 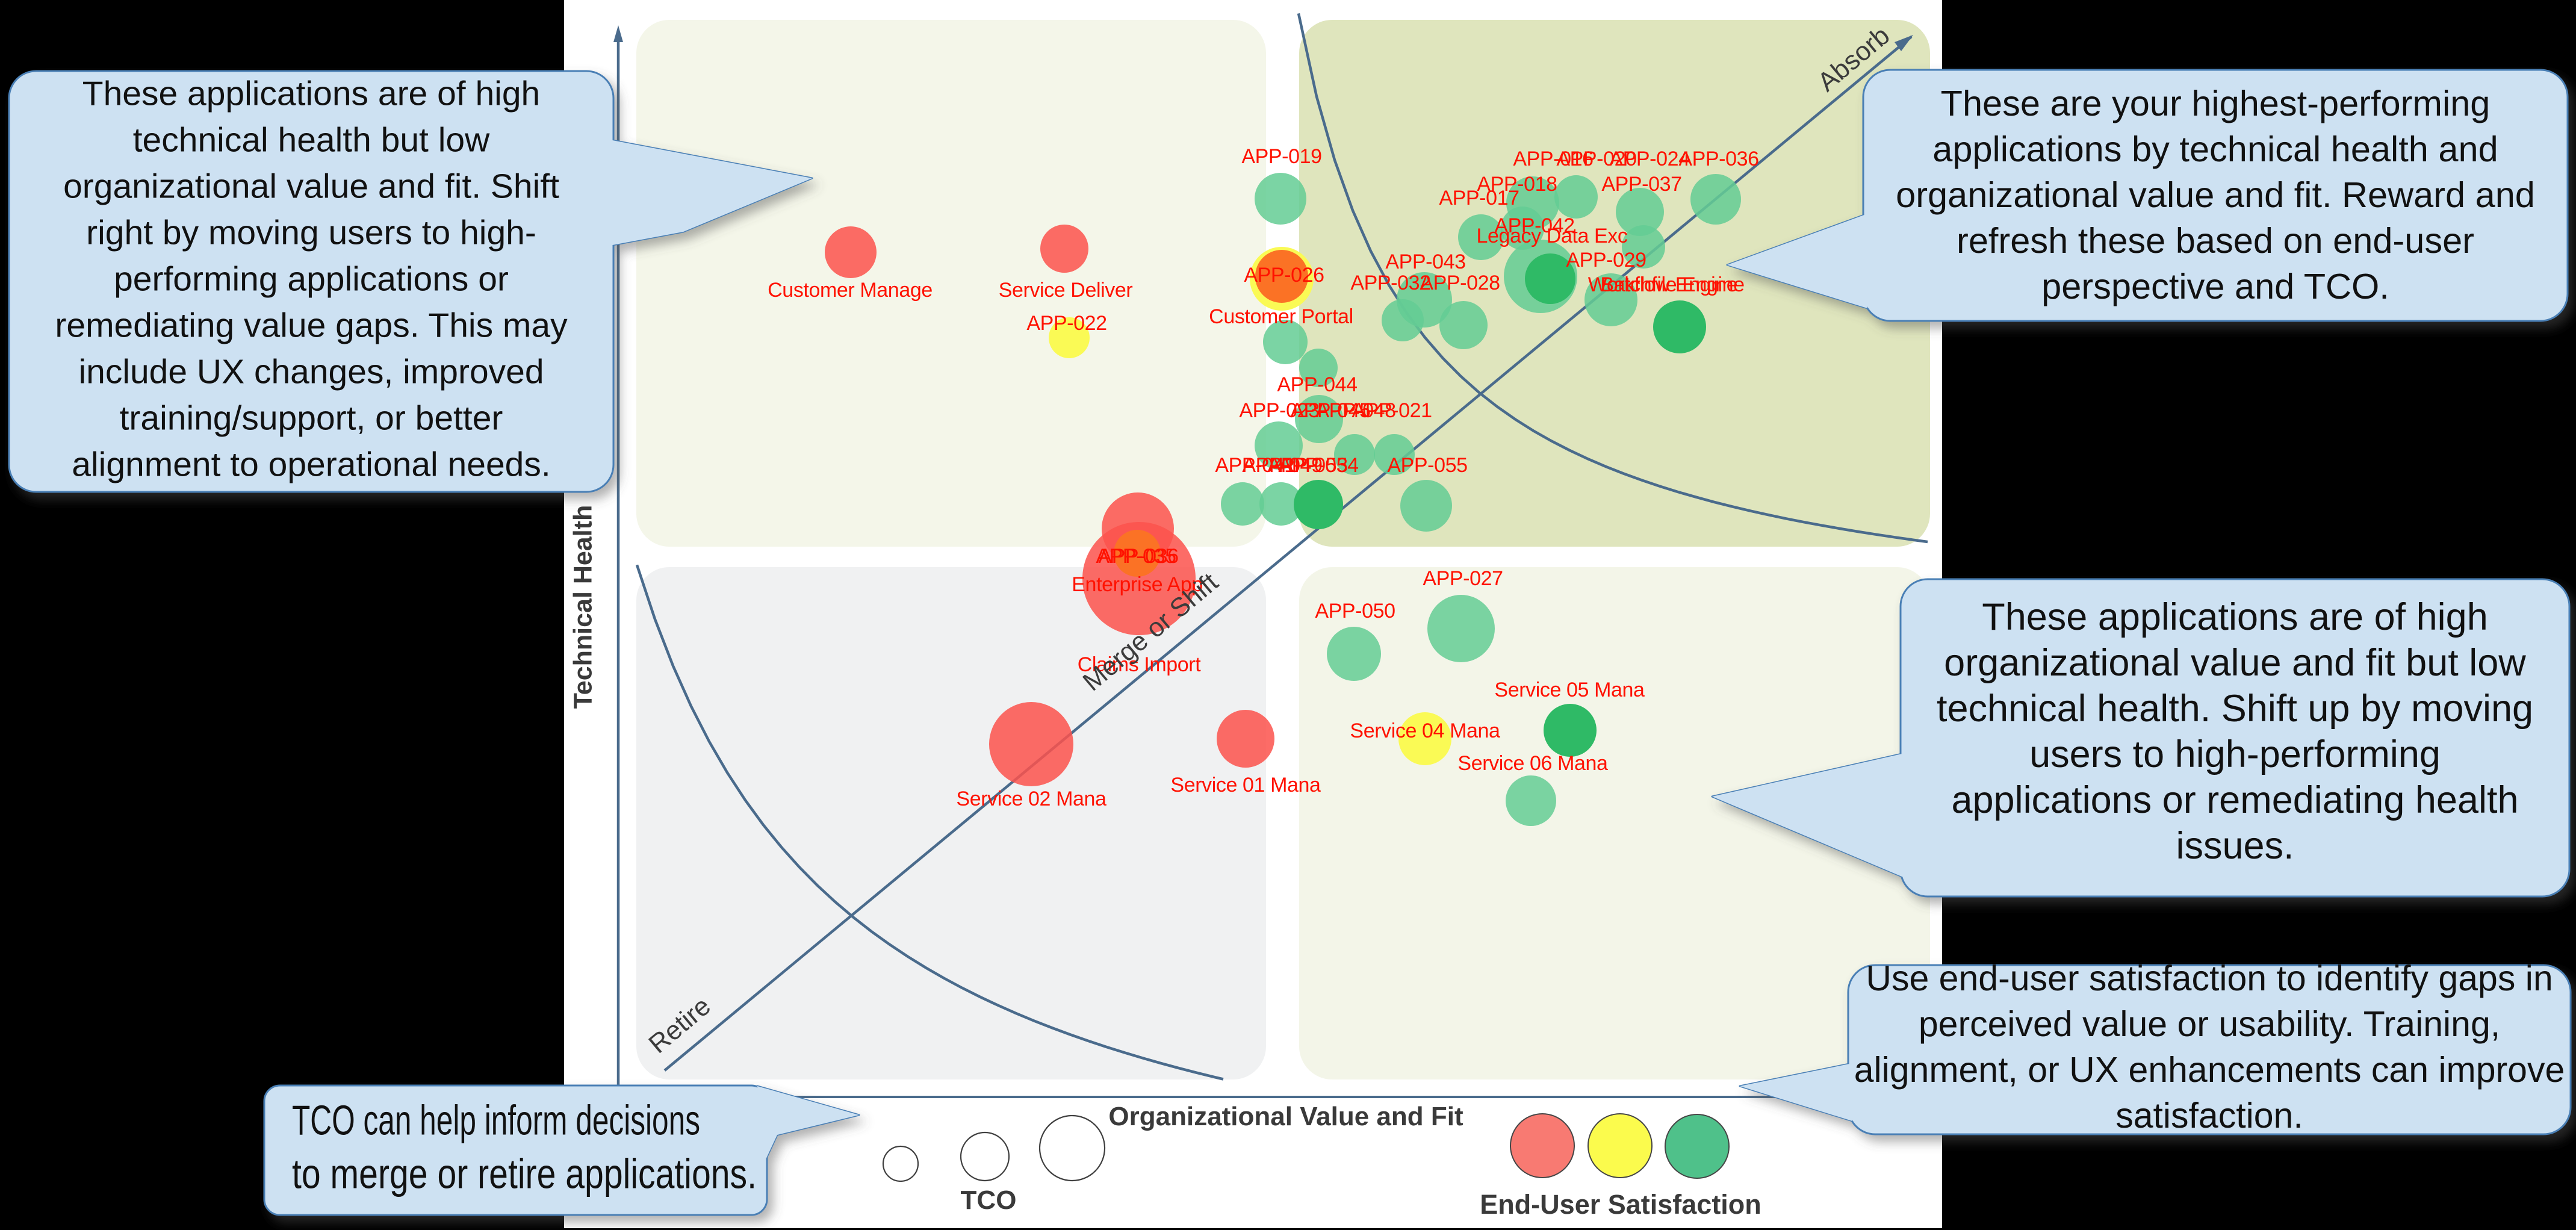 What do you see at coordinates (1245, 785) in the screenshot?
I see `svg-text: Service 01 Mana` at bounding box center [1245, 785].